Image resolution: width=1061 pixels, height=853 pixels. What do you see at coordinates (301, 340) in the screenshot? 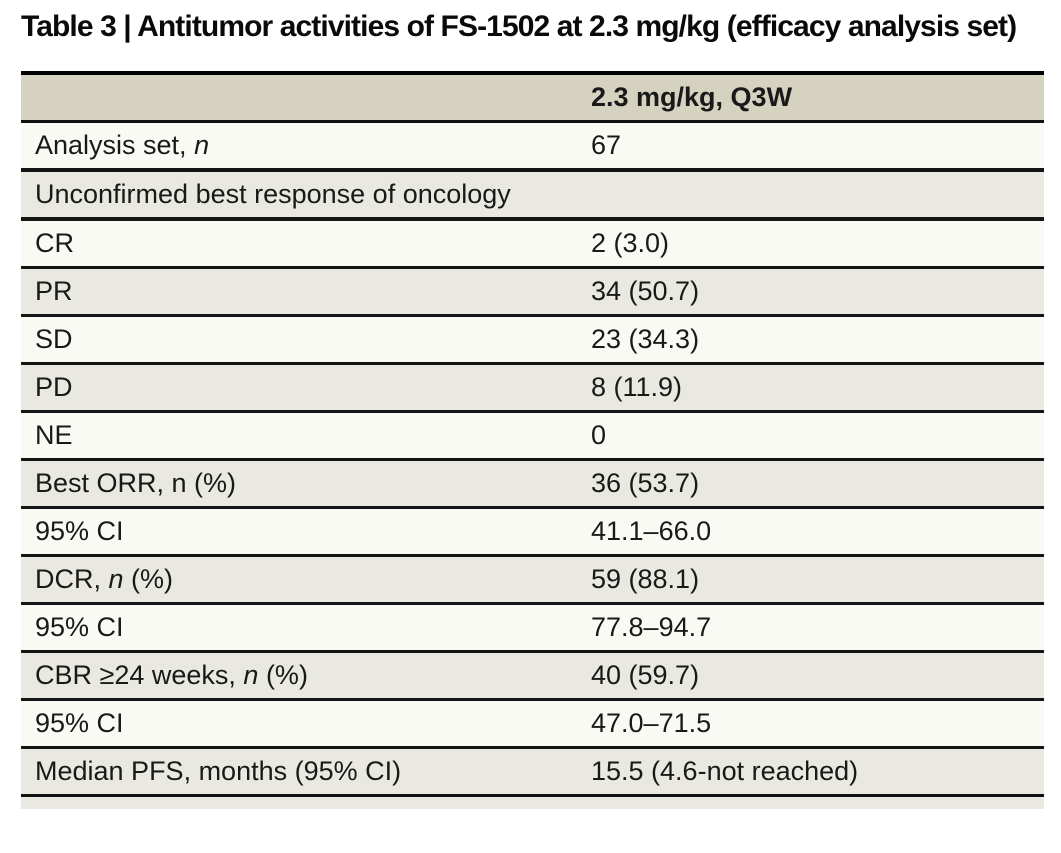
I see `row-label: SD` at bounding box center [301, 340].